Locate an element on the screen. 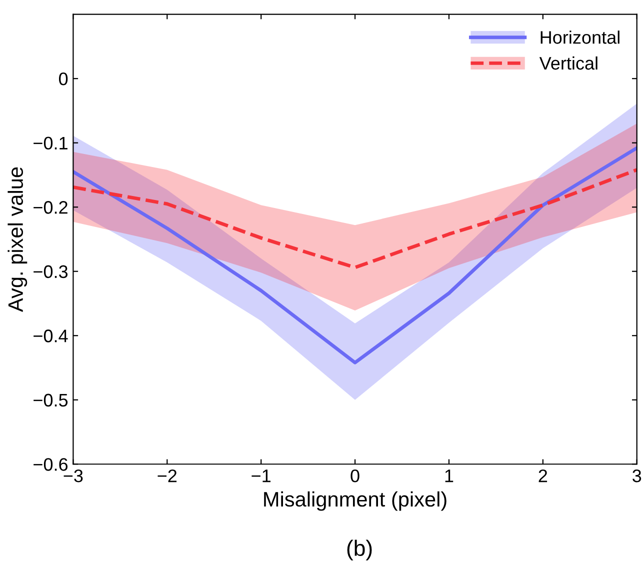  y-tick-label: −0.3 is located at coordinates (51, 271).